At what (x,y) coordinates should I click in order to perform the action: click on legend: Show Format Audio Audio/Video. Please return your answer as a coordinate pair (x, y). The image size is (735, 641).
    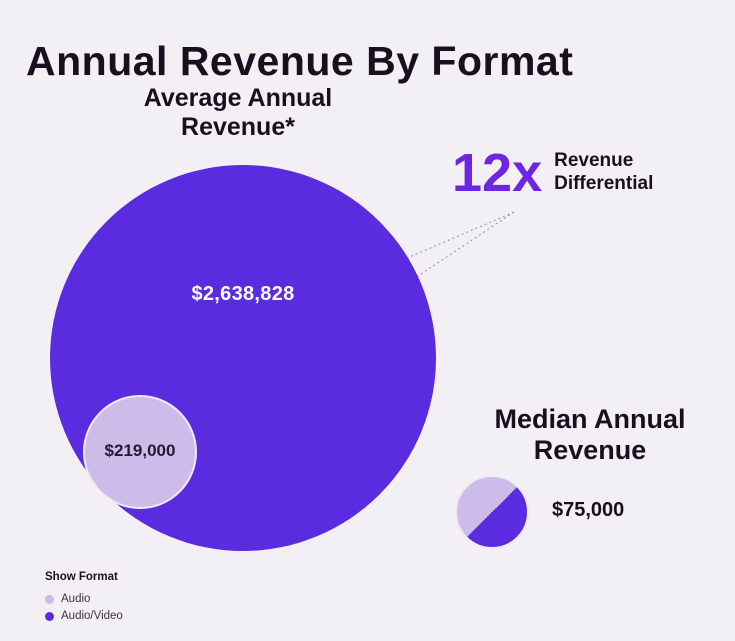
    Looking at the image, I should click on (84, 599).